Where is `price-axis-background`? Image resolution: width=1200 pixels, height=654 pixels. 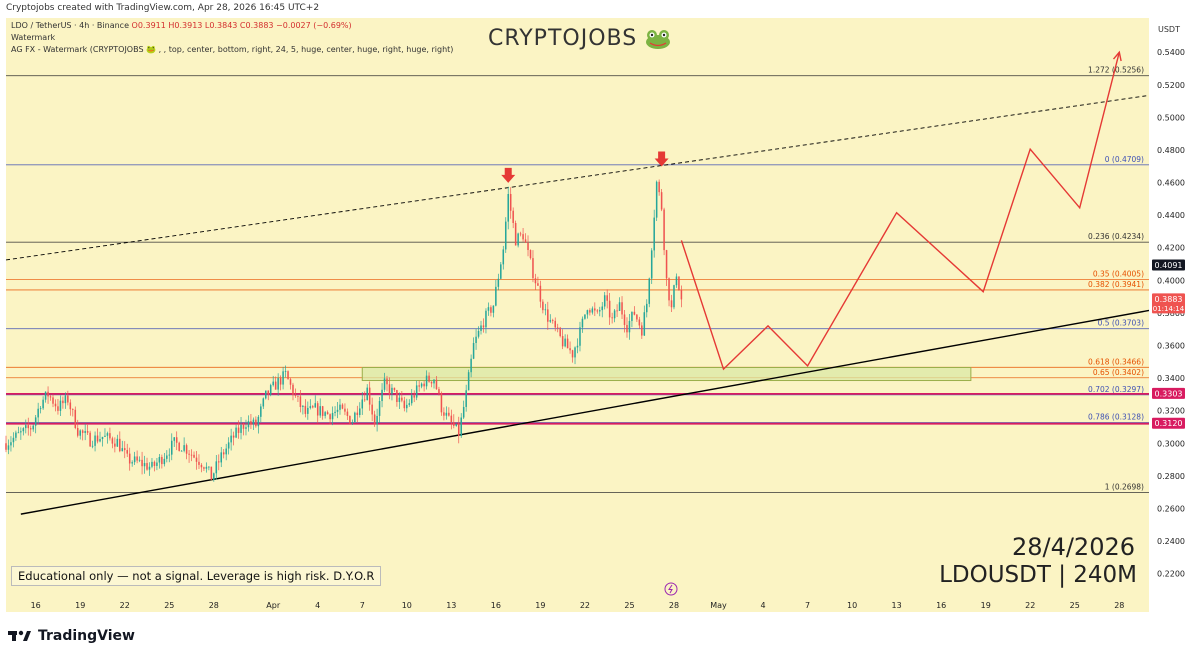
price-axis-background is located at coordinates (1175, 315).